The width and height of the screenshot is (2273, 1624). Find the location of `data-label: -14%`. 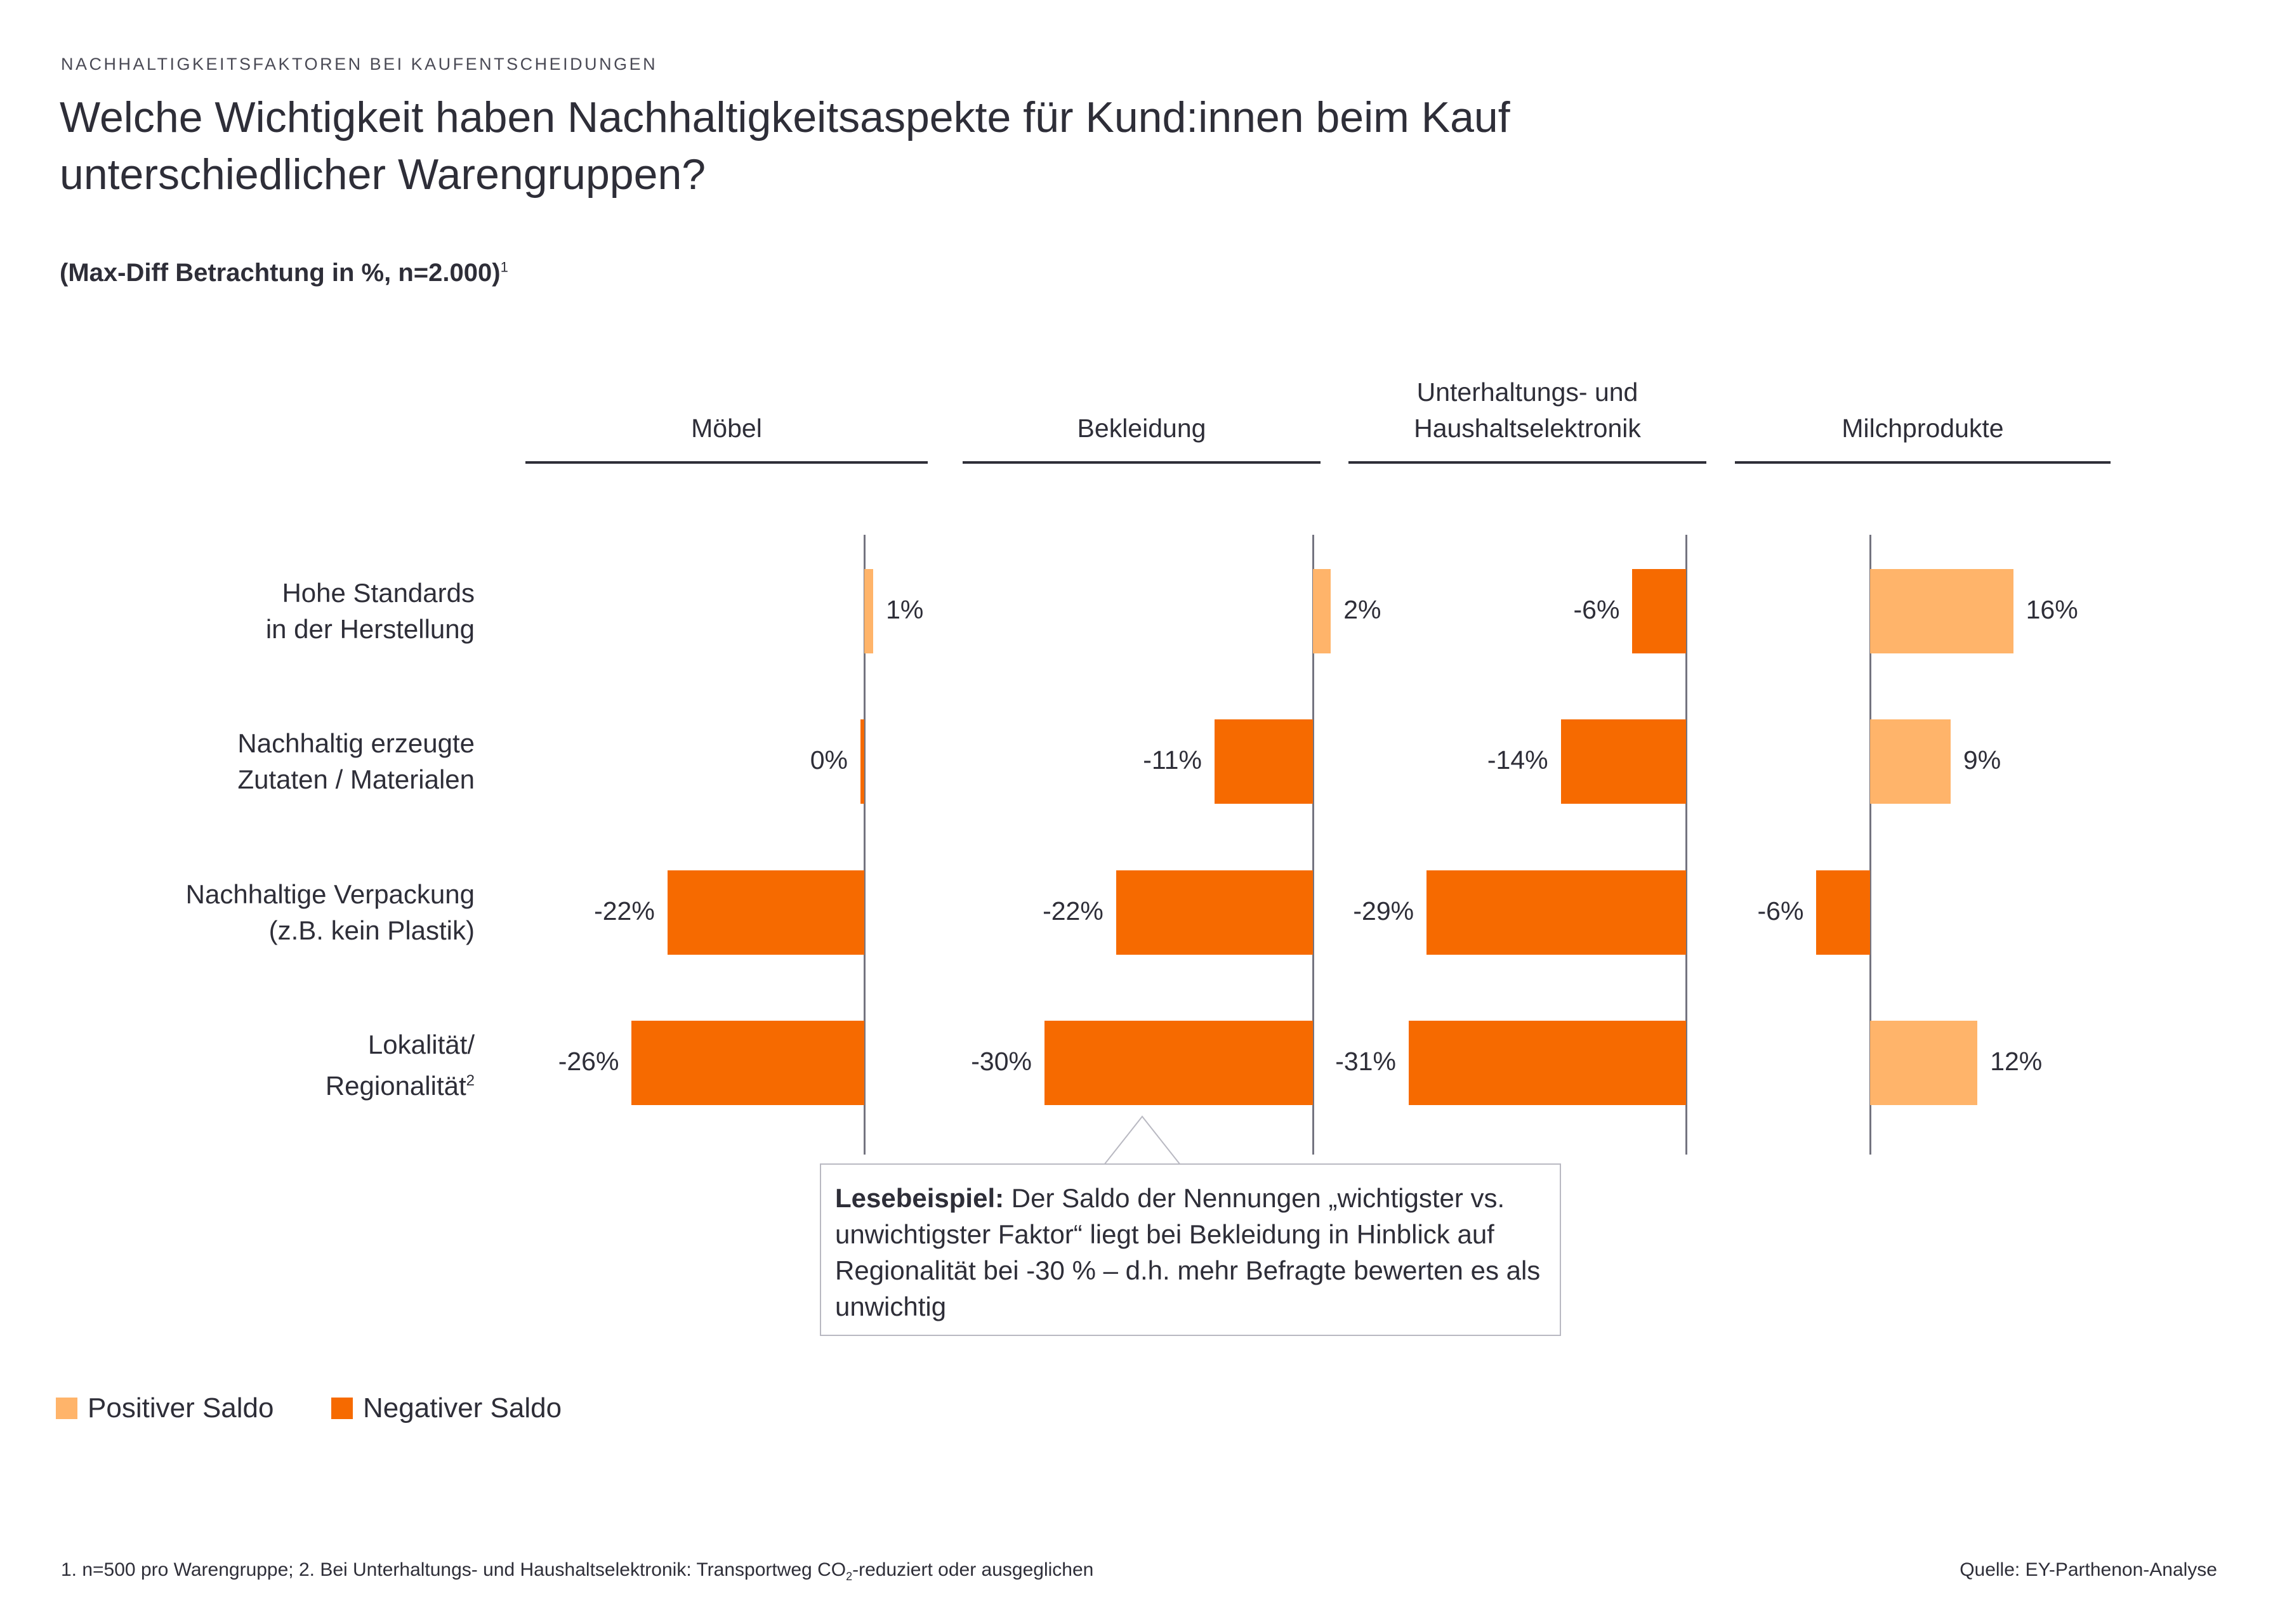

data-label: -14% is located at coordinates (1517, 760).